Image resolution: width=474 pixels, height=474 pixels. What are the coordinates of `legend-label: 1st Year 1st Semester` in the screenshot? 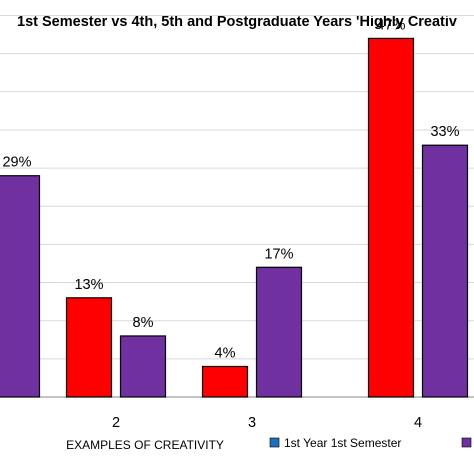 It's located at (342, 443).